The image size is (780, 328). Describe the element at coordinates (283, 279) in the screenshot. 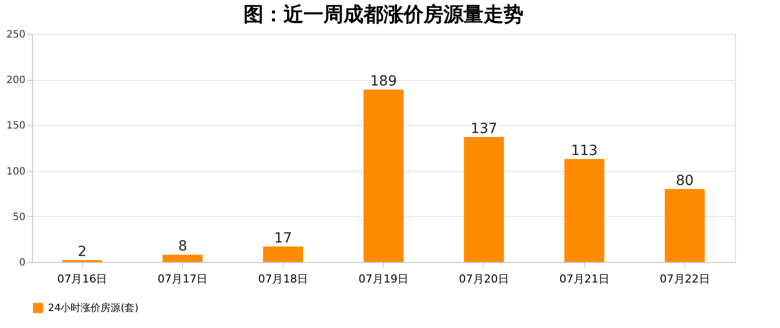

I see `x-tick-label: 07月18日` at that location.